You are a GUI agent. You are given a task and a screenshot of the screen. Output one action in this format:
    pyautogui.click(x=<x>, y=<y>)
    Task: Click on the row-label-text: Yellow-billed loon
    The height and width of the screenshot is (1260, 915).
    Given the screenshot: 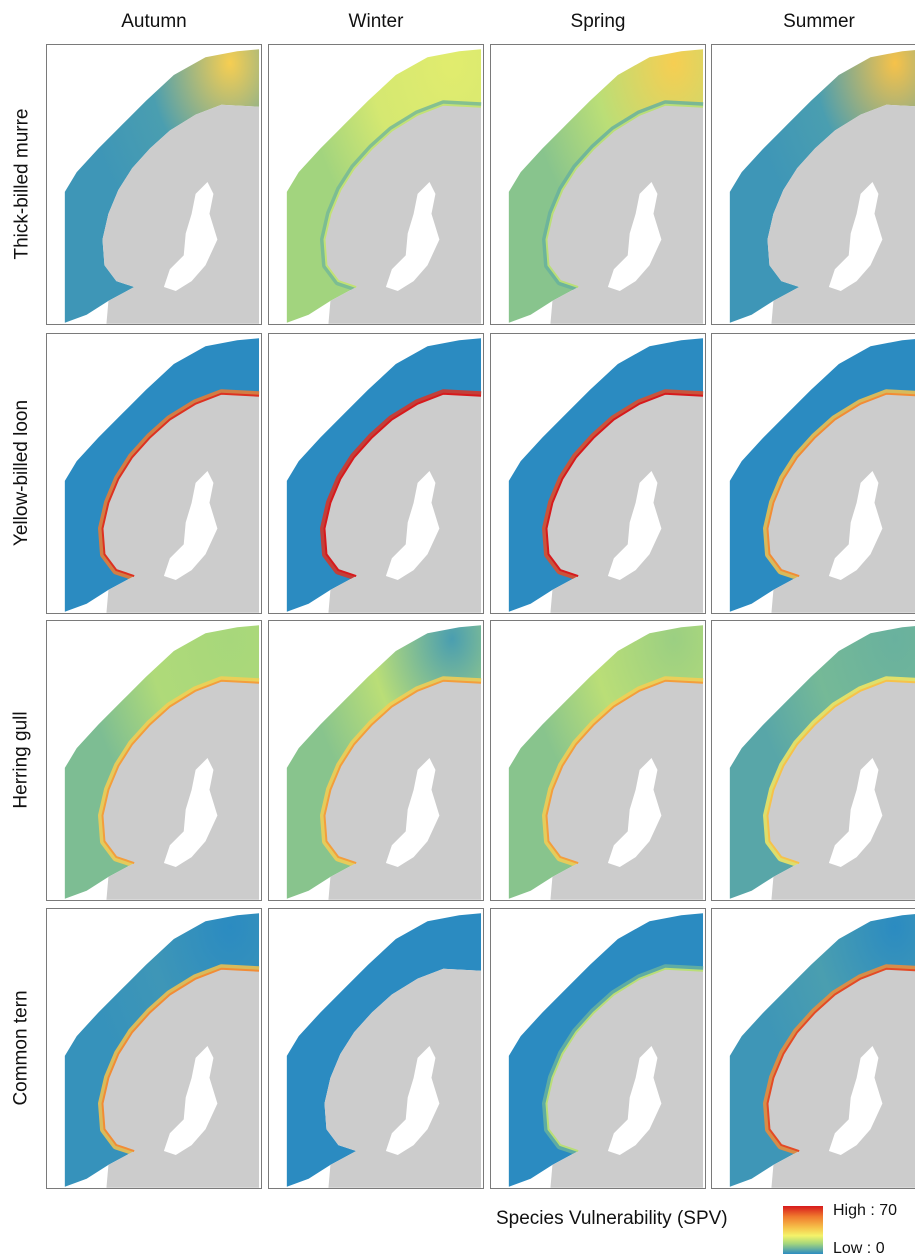 What is the action you would take?
    pyautogui.click(x=21, y=473)
    